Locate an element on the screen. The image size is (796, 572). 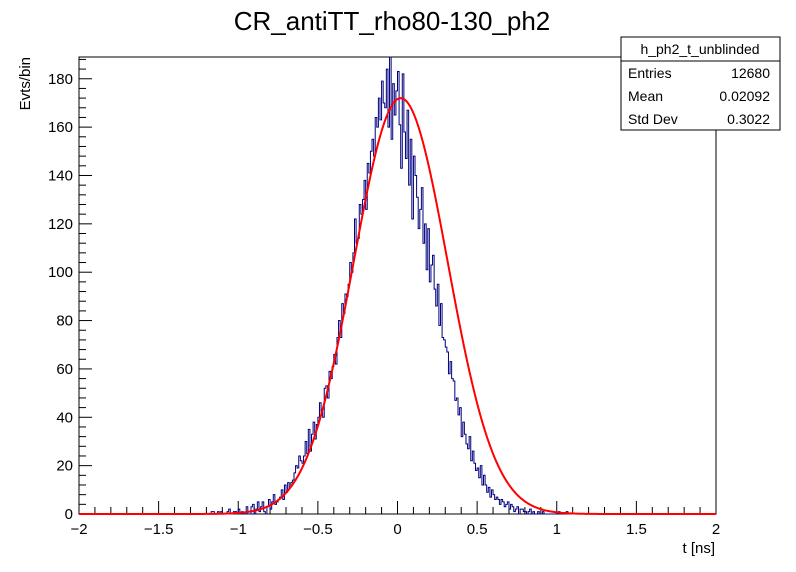
y-tick-label: 160 is located at coordinates (60, 127).